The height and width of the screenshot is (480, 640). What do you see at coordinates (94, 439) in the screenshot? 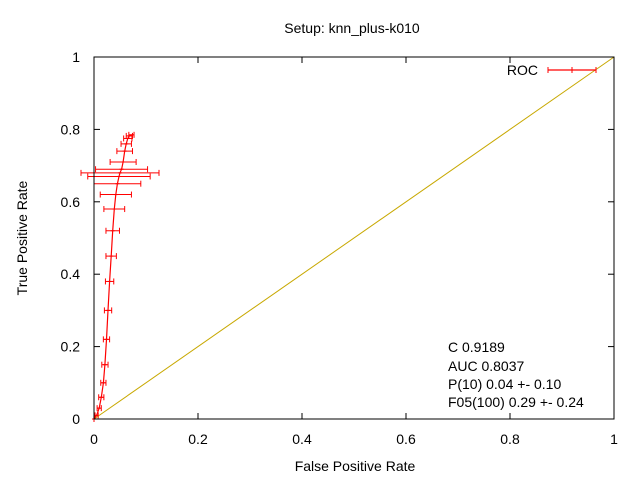
I see `x-tick-label: 0` at bounding box center [94, 439].